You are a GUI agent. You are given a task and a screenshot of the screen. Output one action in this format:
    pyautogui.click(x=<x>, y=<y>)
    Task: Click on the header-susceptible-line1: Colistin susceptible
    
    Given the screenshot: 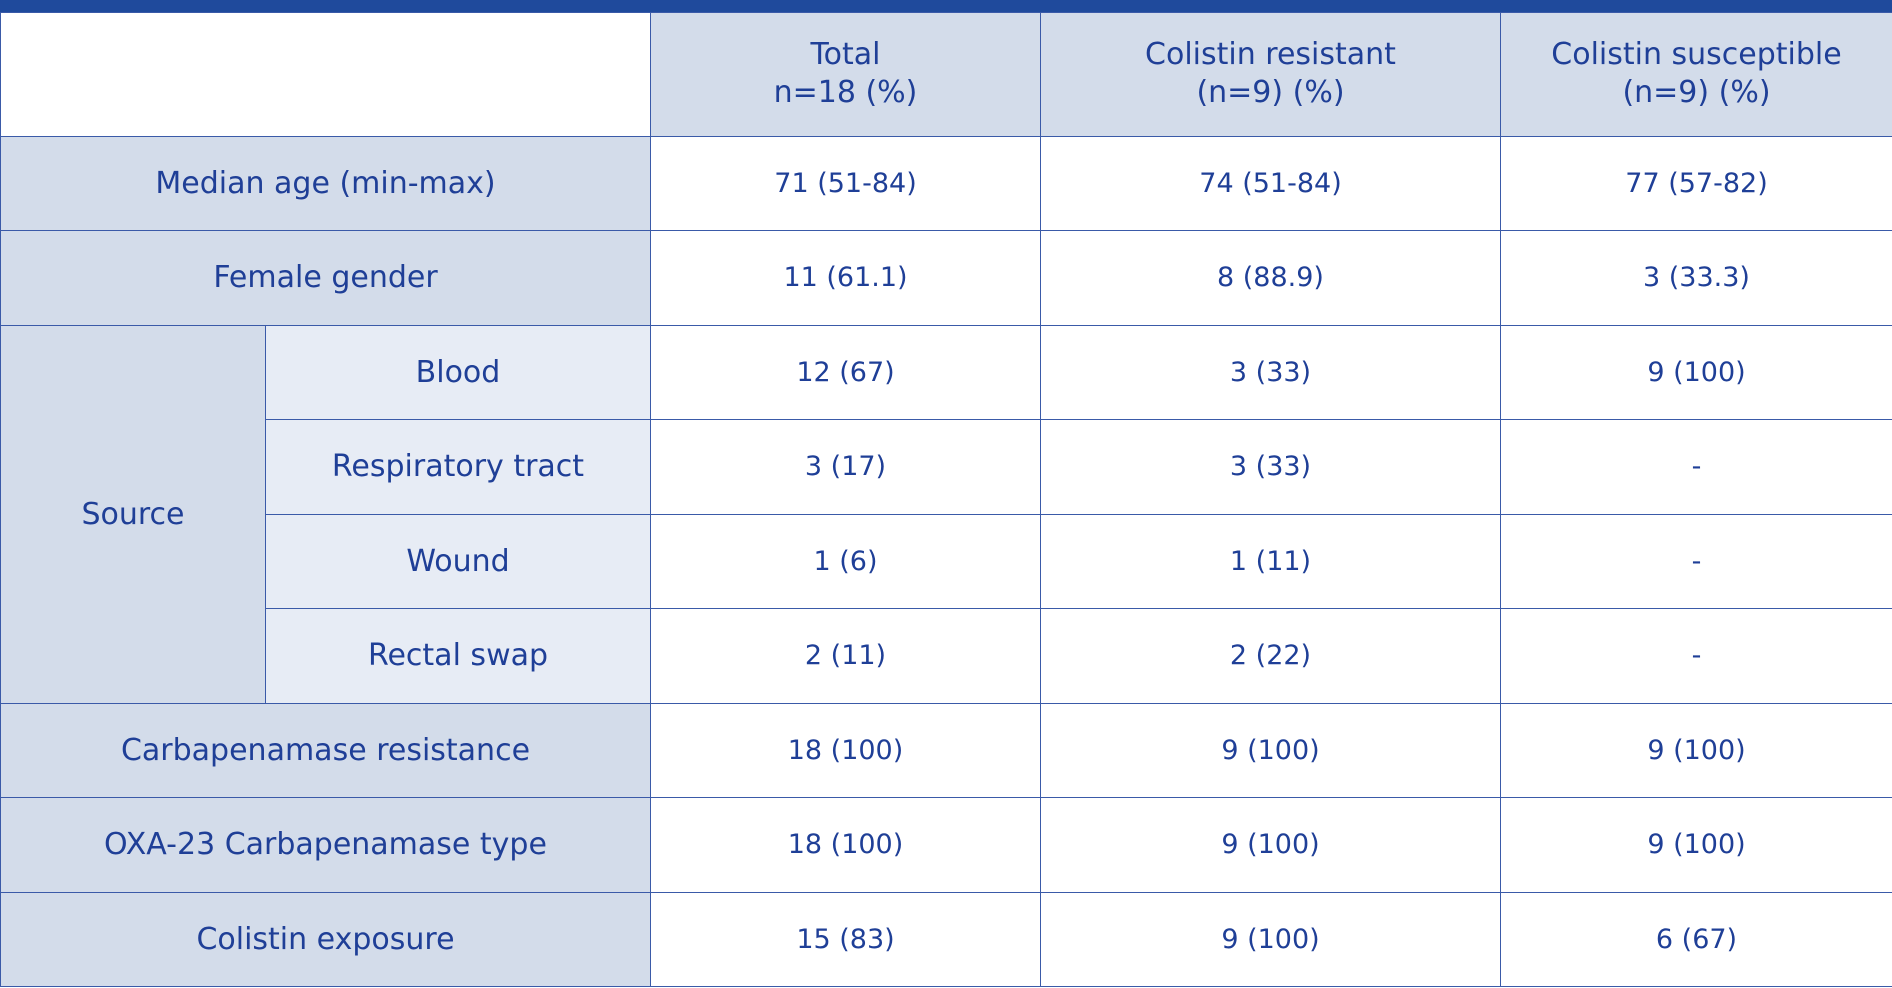 What is the action you would take?
    pyautogui.click(x=1696, y=55)
    